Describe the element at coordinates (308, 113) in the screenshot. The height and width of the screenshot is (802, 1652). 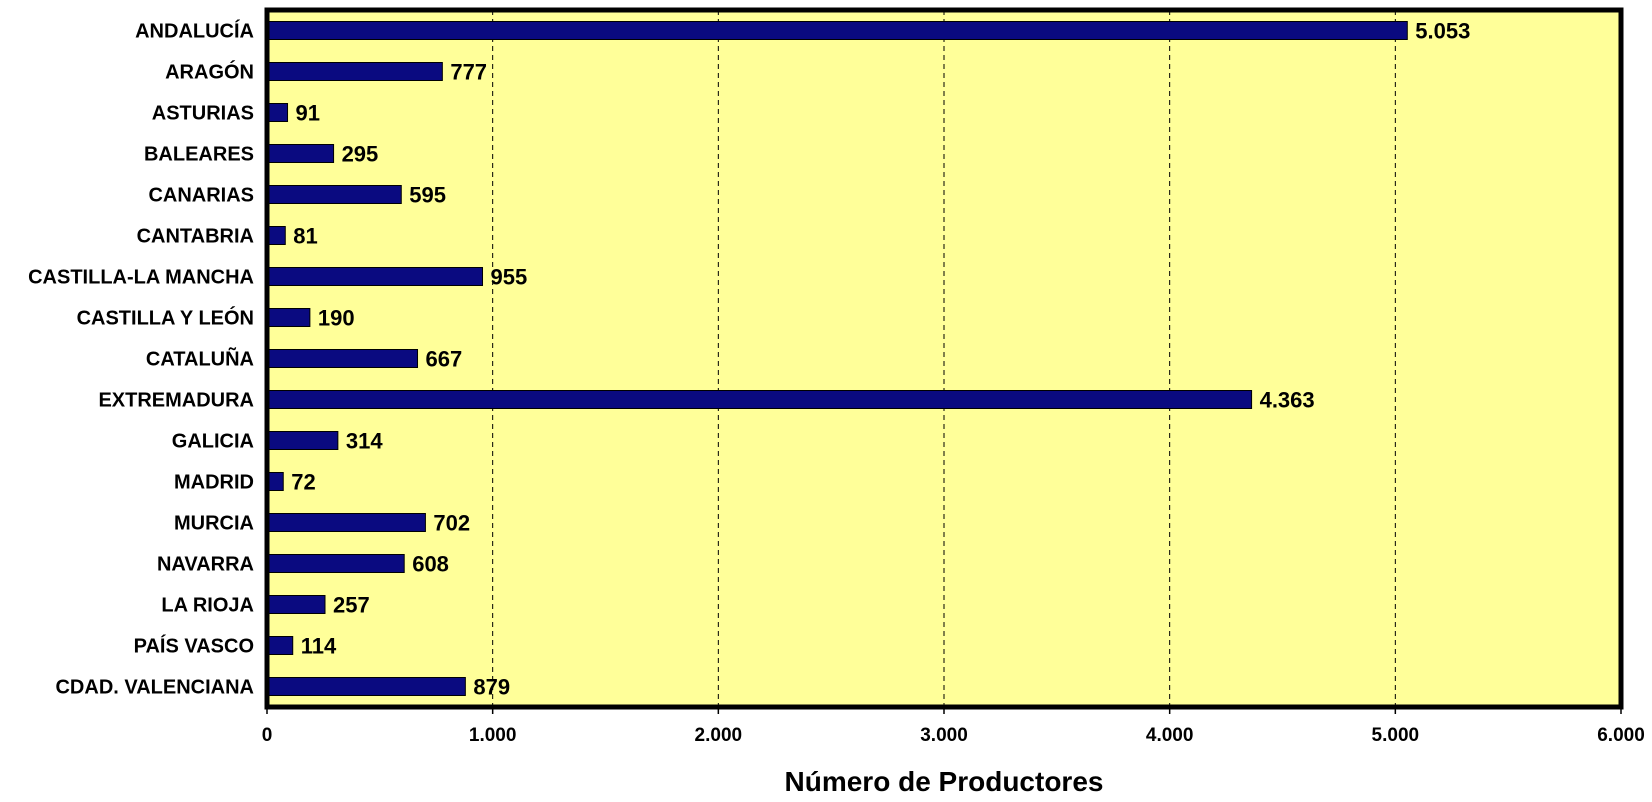
I see `value-label-asturias: 91` at that location.